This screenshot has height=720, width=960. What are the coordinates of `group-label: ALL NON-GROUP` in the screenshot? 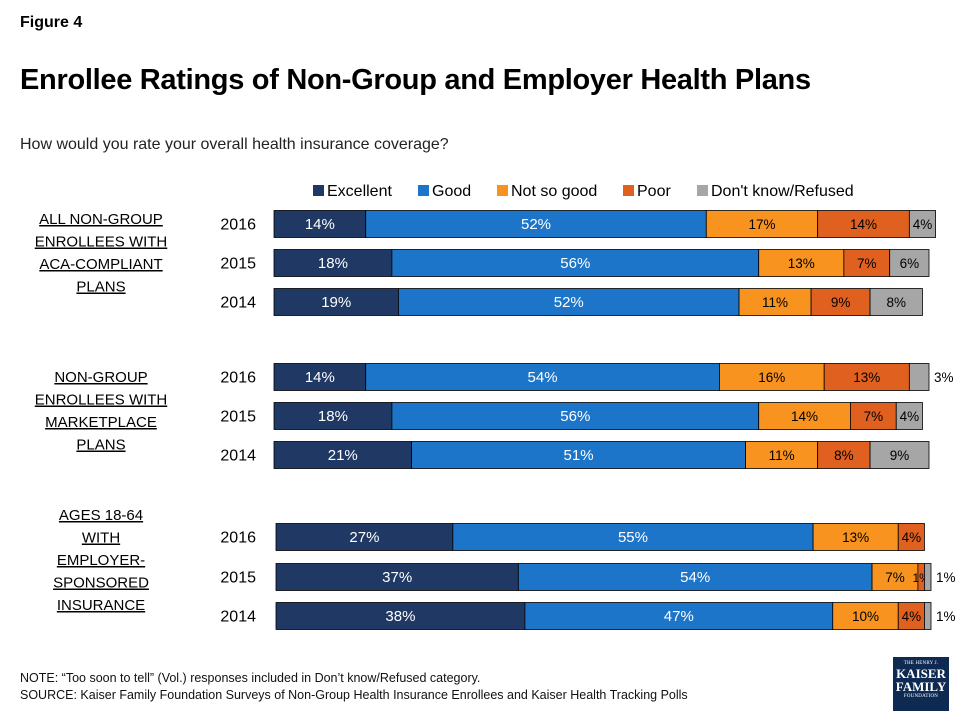 It's located at (101, 219).